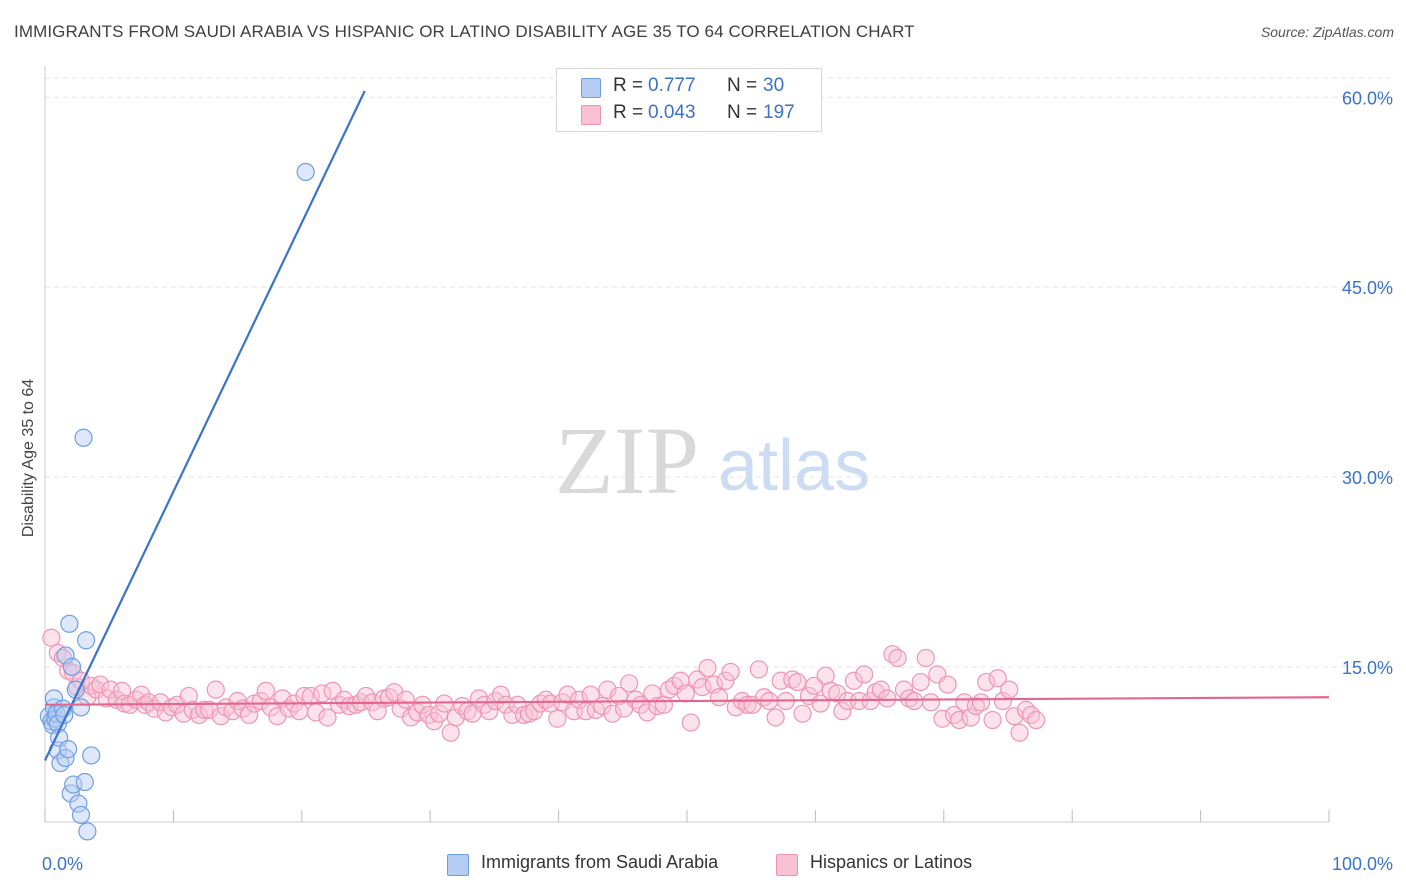 This screenshot has width=1406, height=892. What do you see at coordinates (458, 865) in the screenshot?
I see `legend-swatch-blue` at bounding box center [458, 865].